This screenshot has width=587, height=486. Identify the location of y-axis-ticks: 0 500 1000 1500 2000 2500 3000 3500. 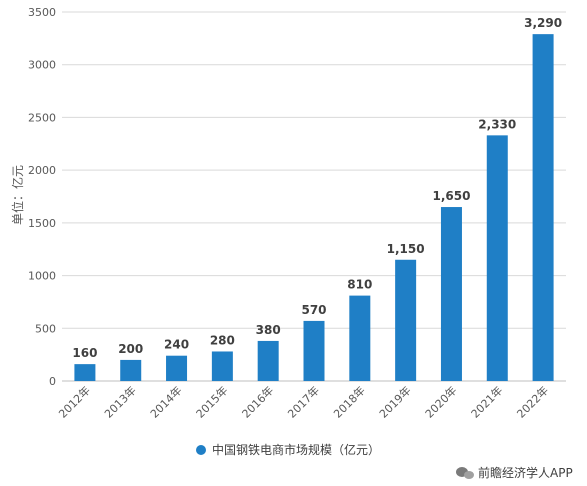
(42, 197).